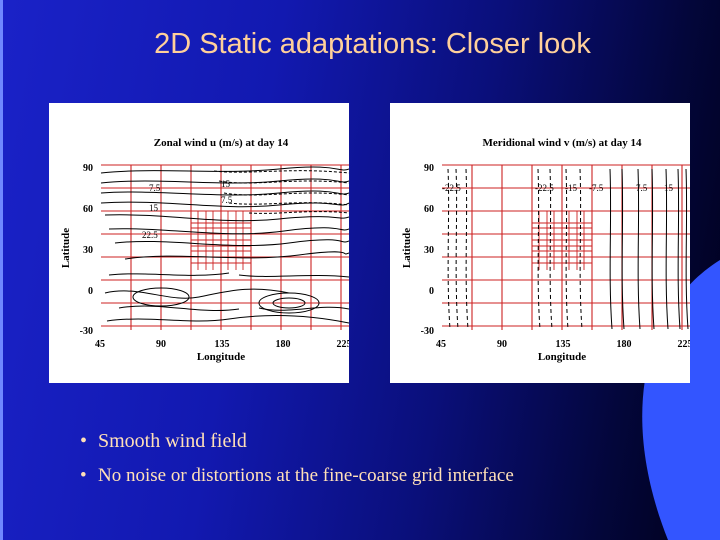  What do you see at coordinates (172, 441) in the screenshot?
I see `bullet-text: Smooth wind field` at bounding box center [172, 441].